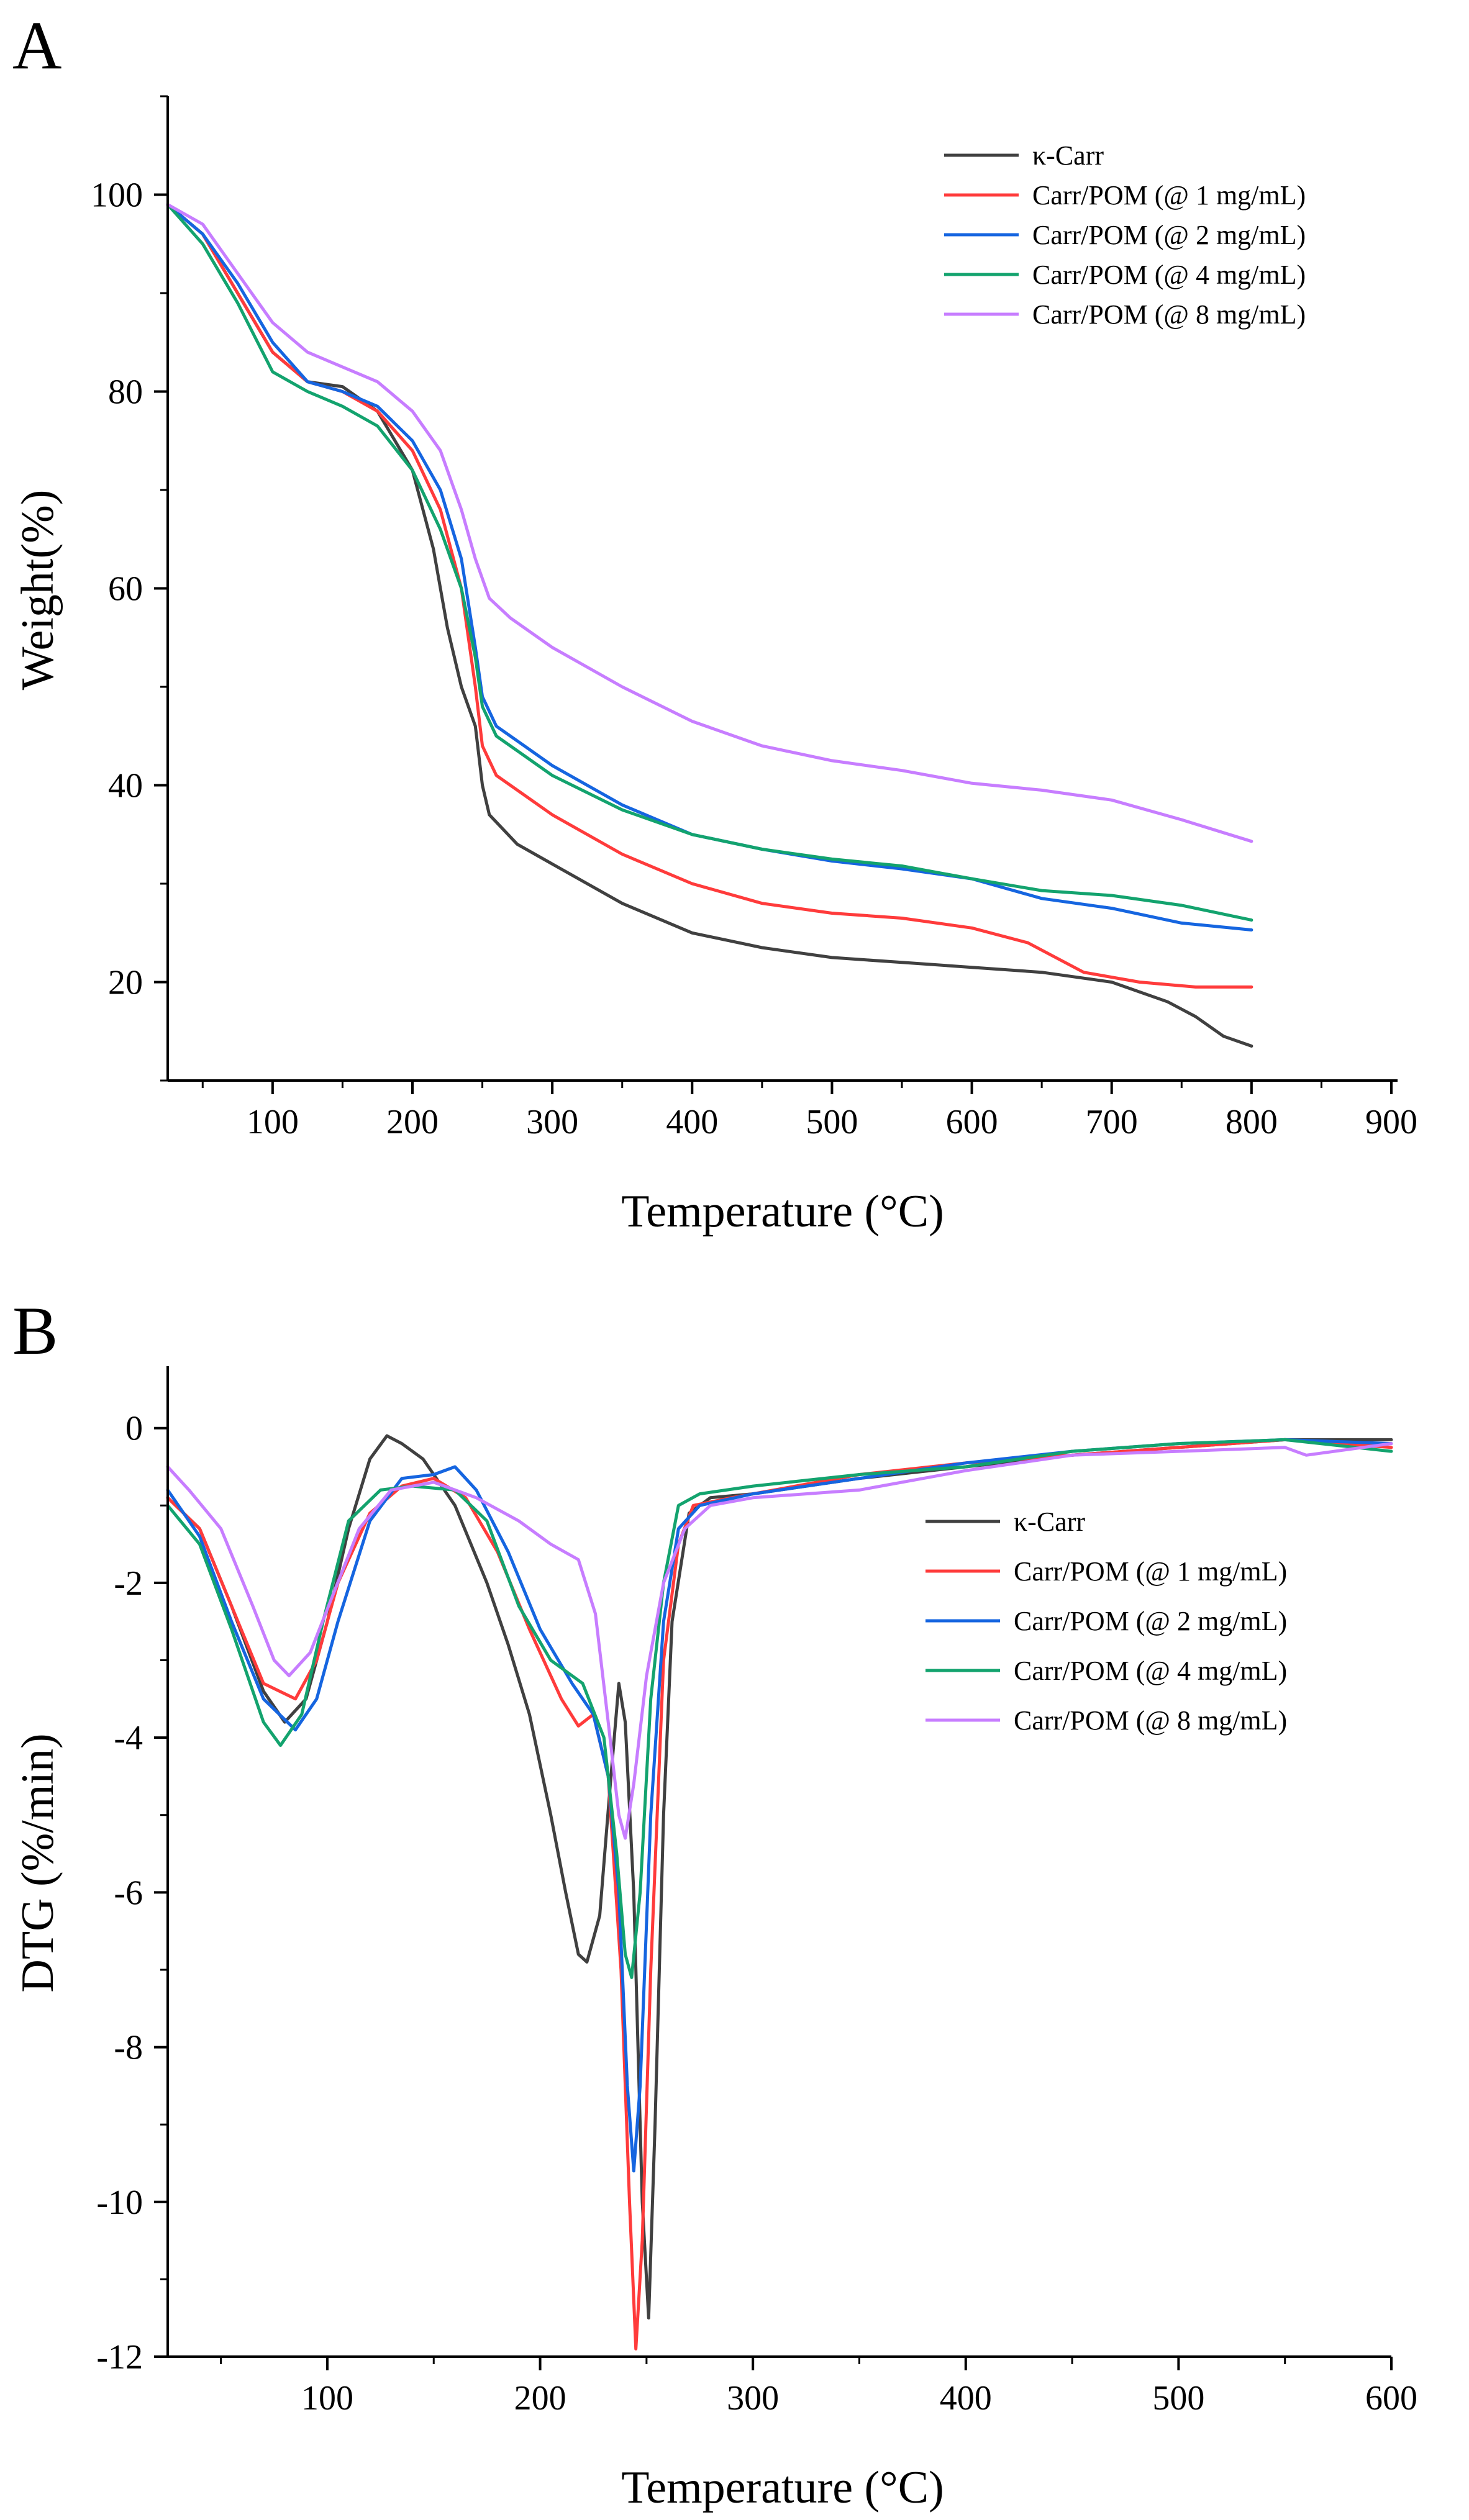 This screenshot has height=2520, width=1469. I want to click on y-tick-label: -8, so click(128, 2048).